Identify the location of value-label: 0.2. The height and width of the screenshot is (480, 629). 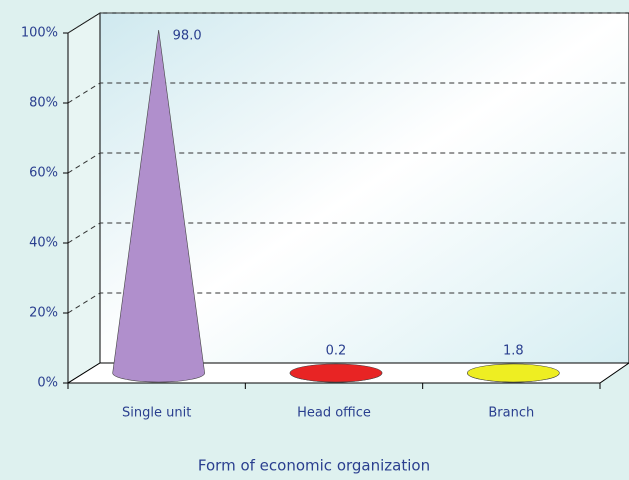
(336, 351).